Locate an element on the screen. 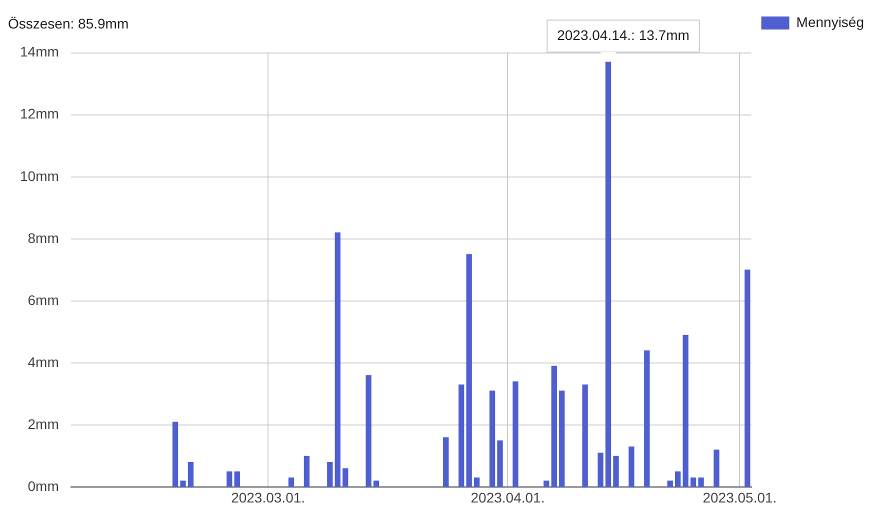 The image size is (880, 514). x-tick-label: 2023.04.01. is located at coordinates (507, 497).